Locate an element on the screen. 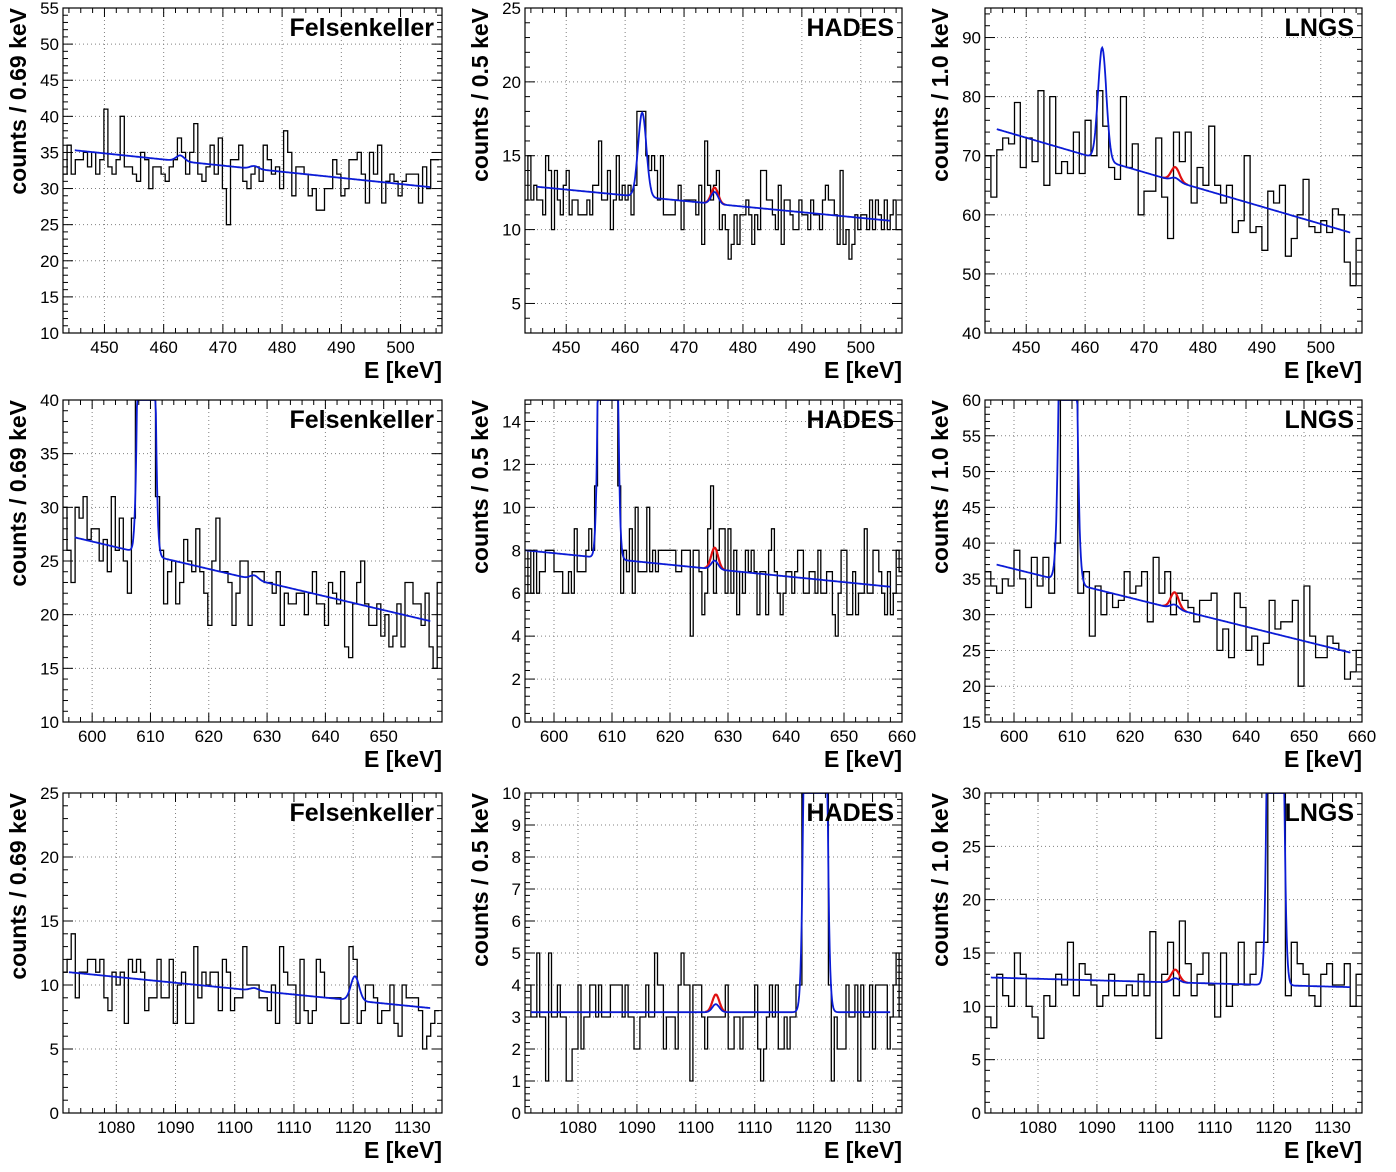 This screenshot has height=1172, width=1396. x-tick-label: 450 is located at coordinates (566, 347).